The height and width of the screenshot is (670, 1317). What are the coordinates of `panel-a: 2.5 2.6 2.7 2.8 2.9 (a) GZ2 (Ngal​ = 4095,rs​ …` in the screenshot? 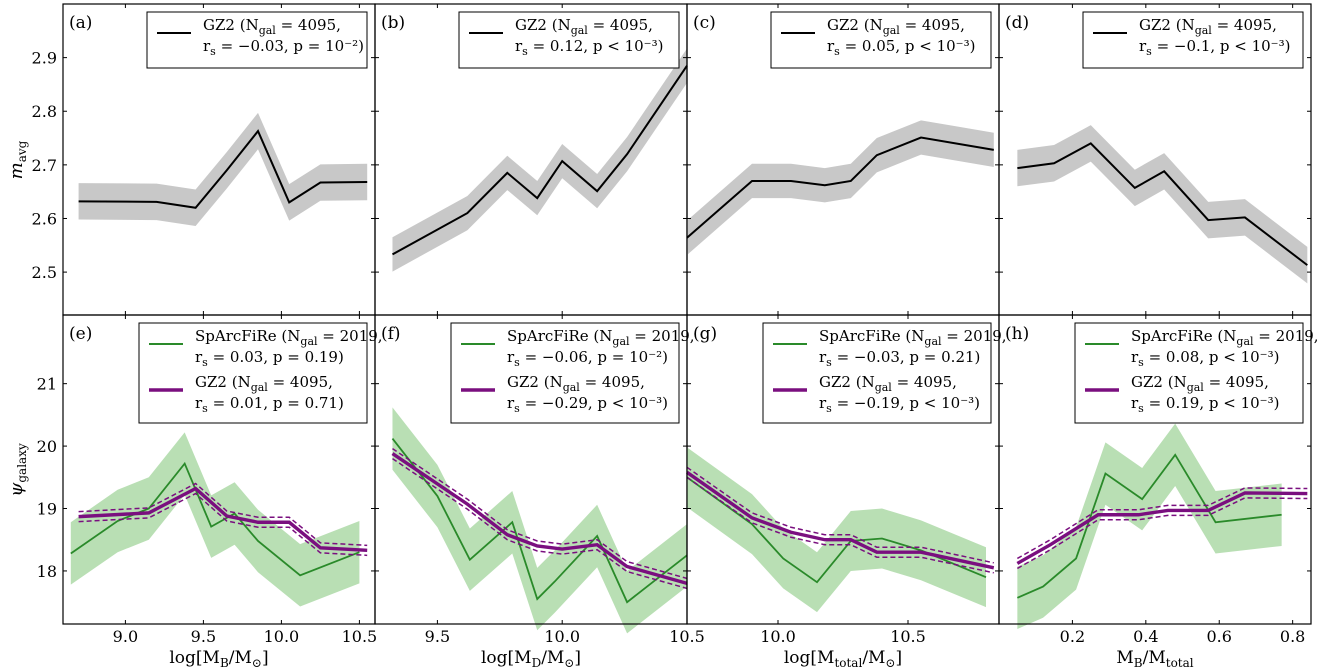 It's located at (204, 159).